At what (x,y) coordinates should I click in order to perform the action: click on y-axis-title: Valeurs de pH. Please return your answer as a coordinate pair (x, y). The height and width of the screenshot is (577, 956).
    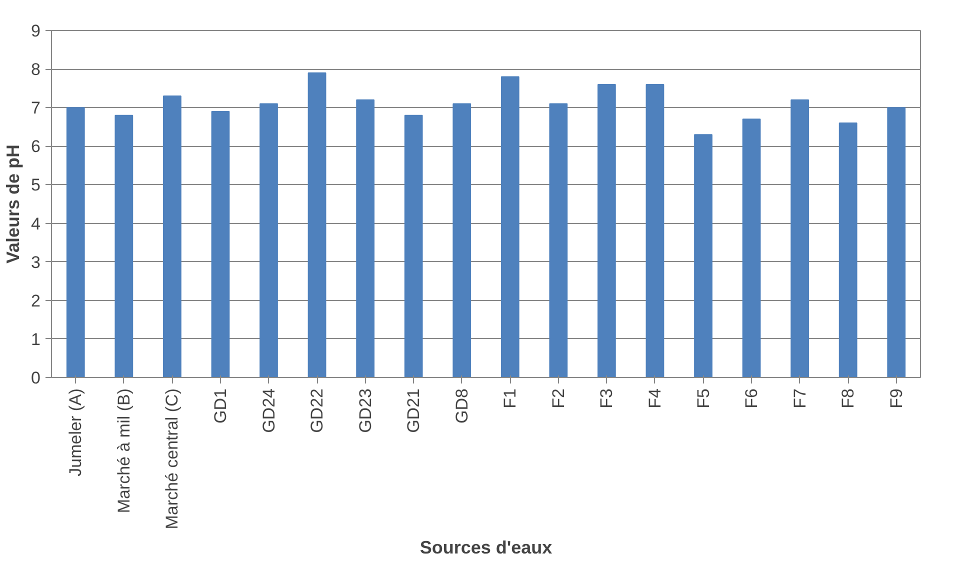
    Looking at the image, I should click on (13, 204).